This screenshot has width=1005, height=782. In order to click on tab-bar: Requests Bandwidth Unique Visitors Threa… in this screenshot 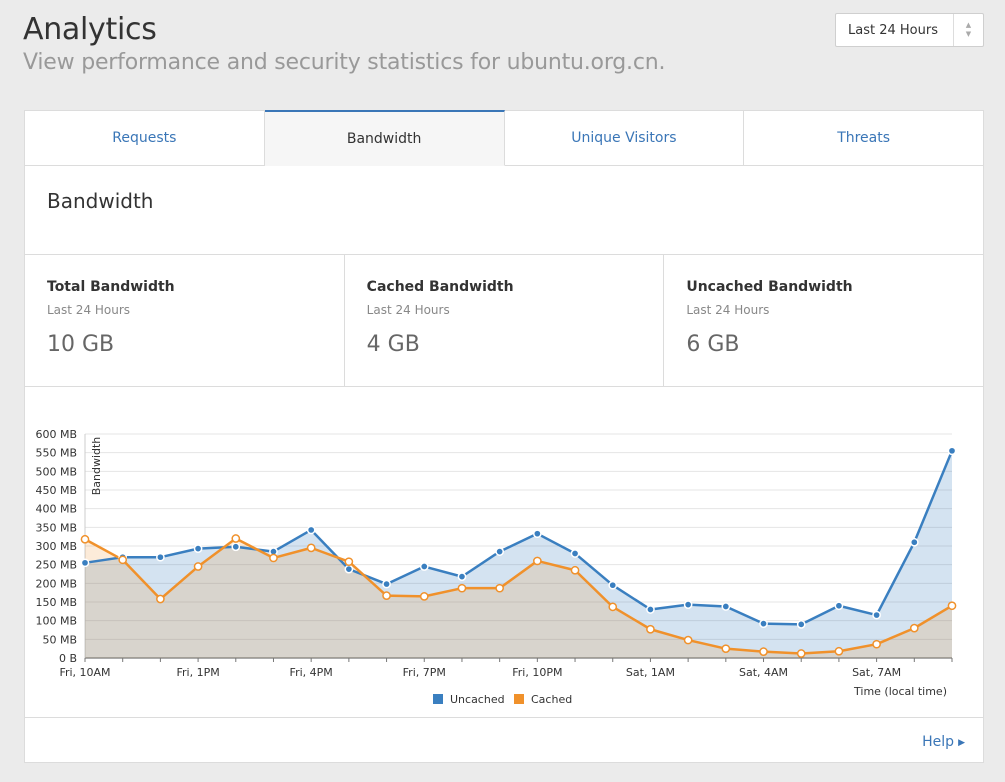, I will do `click(504, 138)`.